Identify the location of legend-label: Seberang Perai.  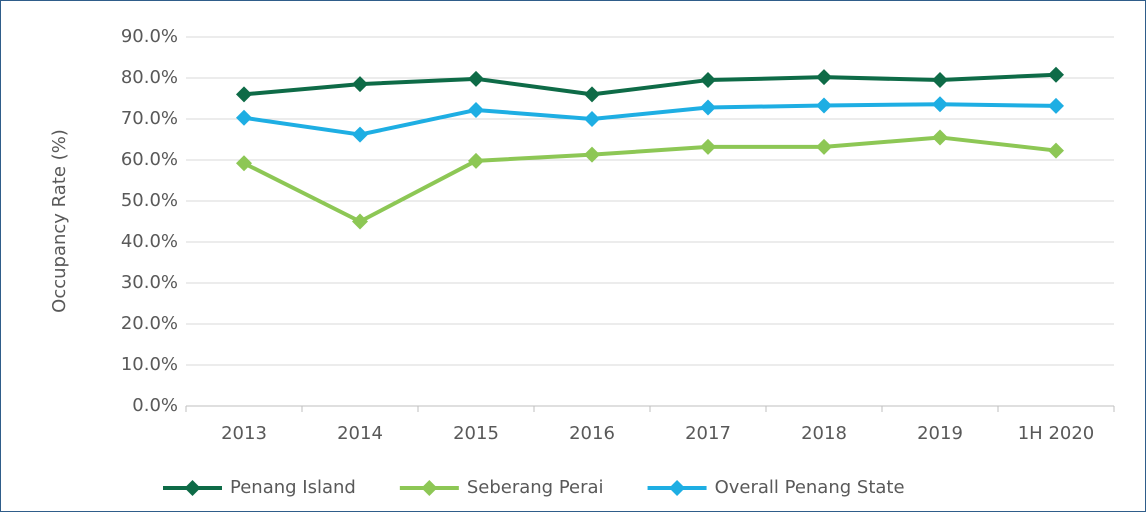
(535, 487).